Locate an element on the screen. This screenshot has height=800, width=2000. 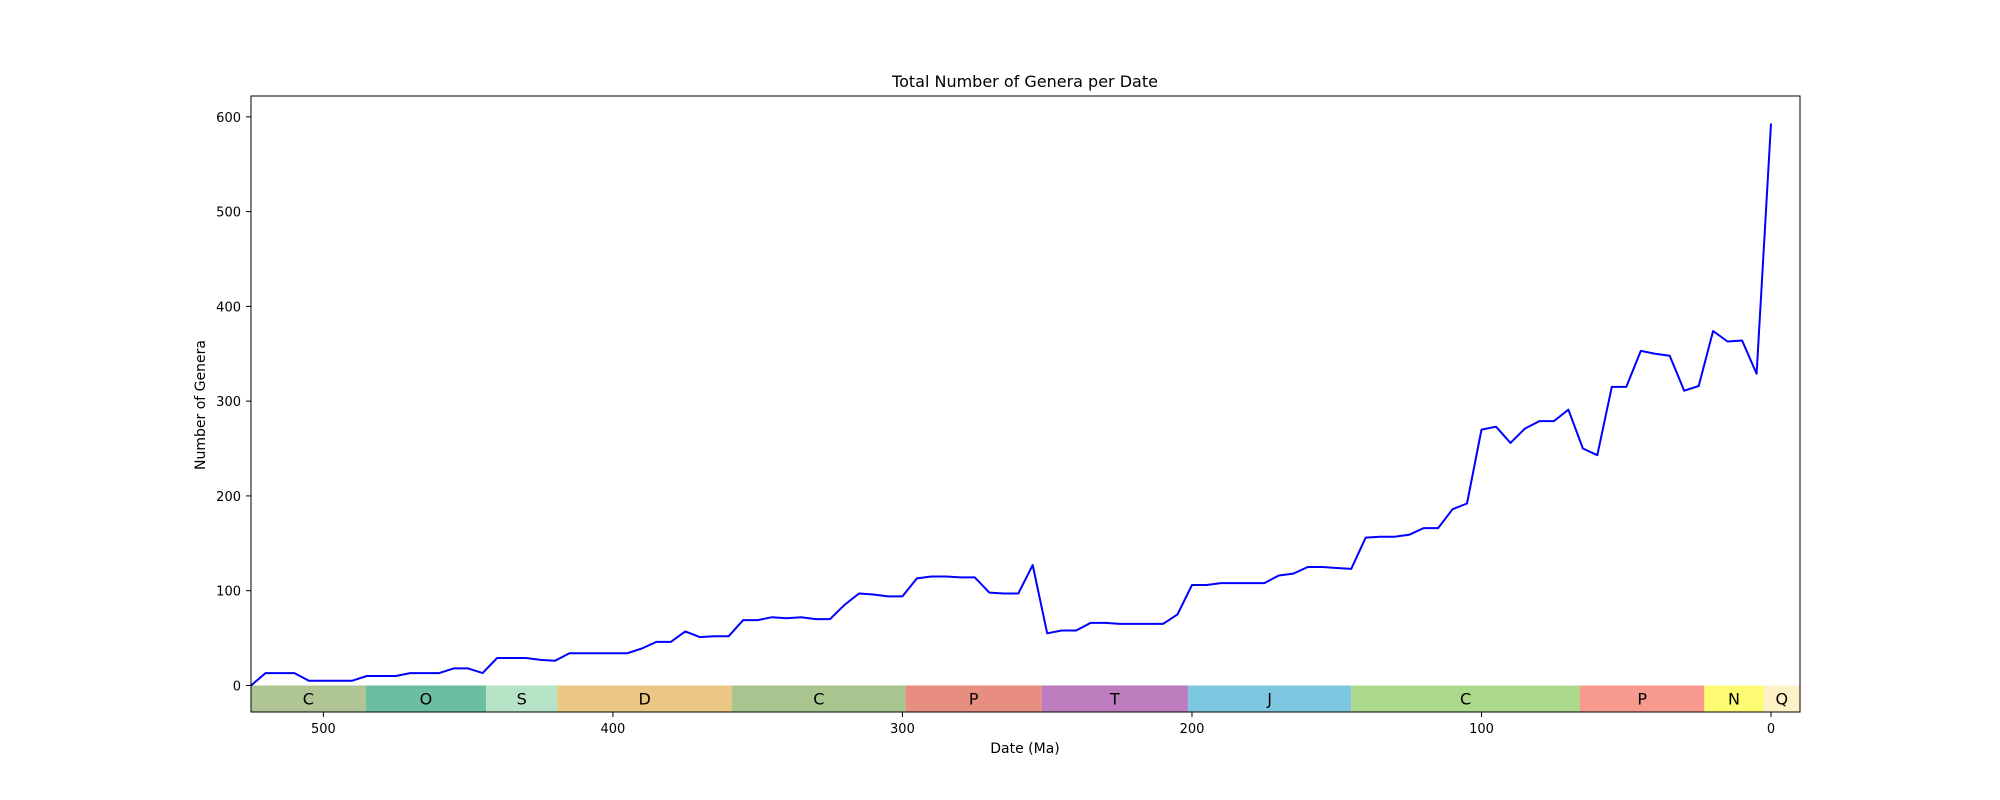
period-label: N is located at coordinates (1734, 699).